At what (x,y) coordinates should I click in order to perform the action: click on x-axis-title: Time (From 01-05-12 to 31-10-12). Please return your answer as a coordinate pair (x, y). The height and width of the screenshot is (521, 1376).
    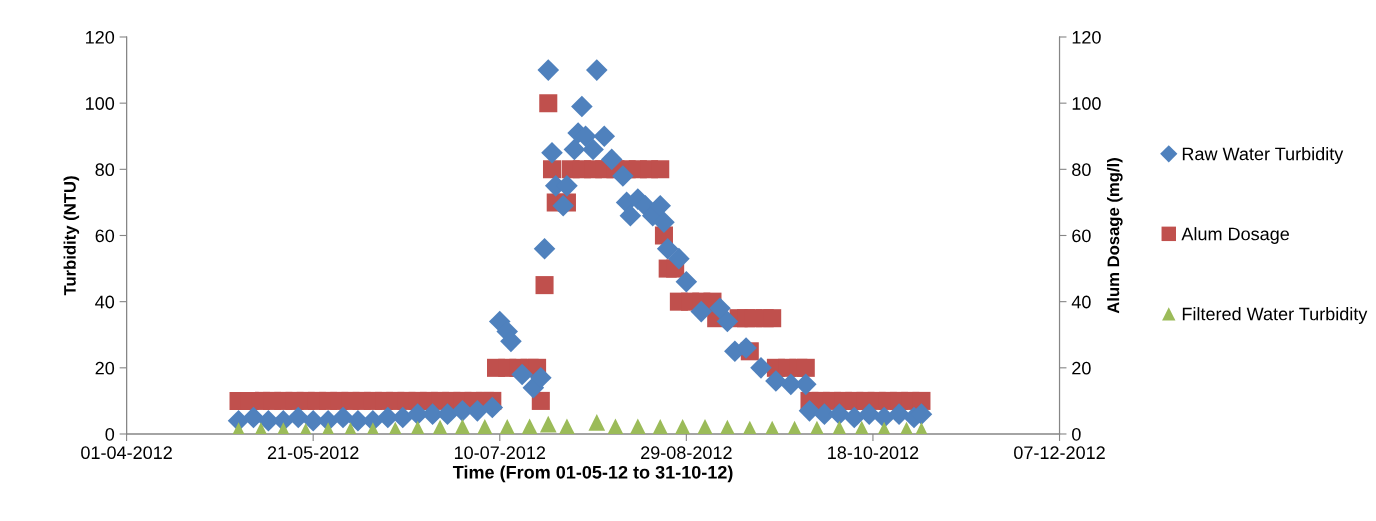
    Looking at the image, I should click on (592, 474).